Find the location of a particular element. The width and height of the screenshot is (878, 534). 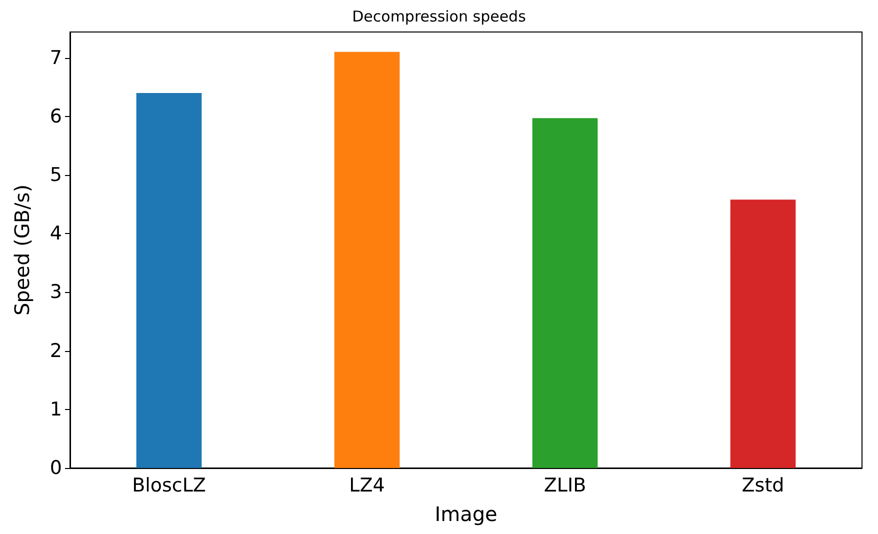

chart-title: Decompression speeds is located at coordinates (439, 17).